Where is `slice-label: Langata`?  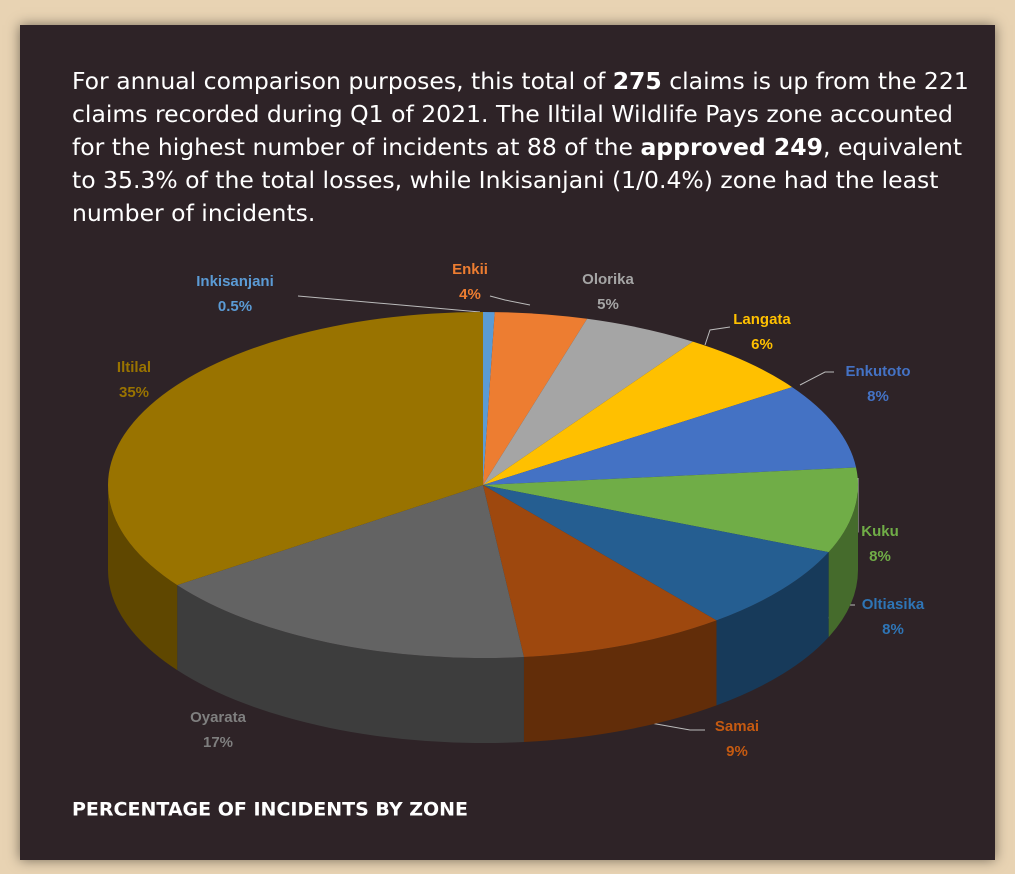 slice-label: Langata is located at coordinates (762, 319).